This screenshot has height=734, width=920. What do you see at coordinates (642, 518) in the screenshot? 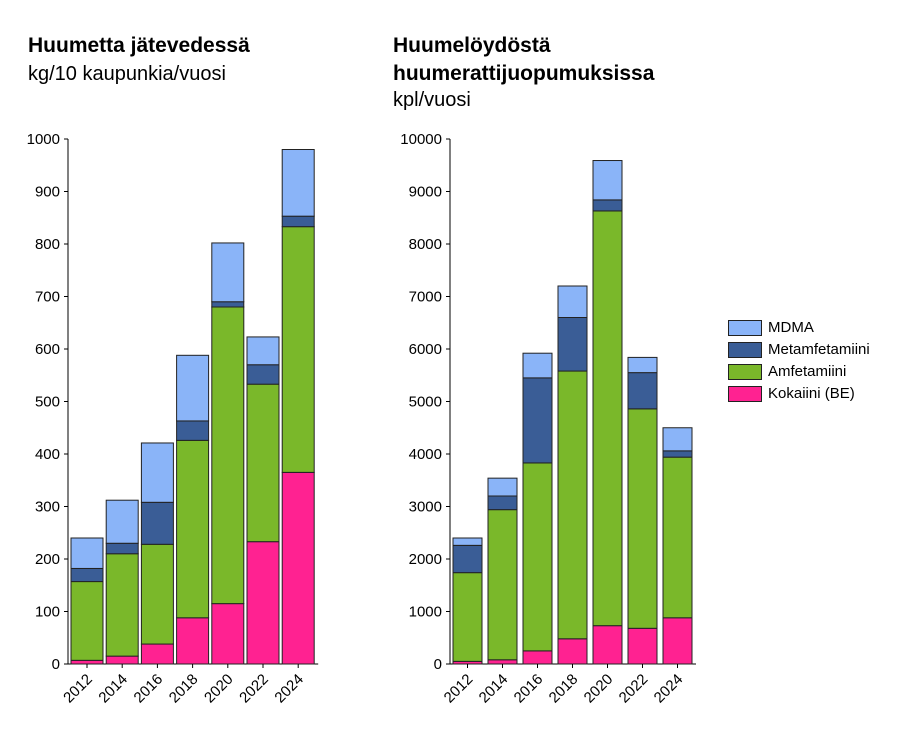
I see `chart-2-bar-2022-amfetamiini` at bounding box center [642, 518].